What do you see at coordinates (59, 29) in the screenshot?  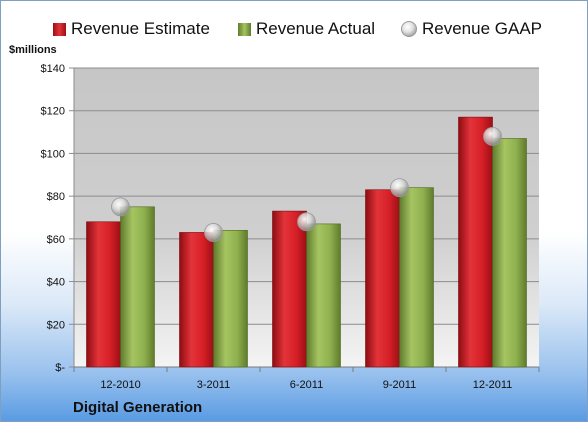 I see `legend-swatch-estimate` at bounding box center [59, 29].